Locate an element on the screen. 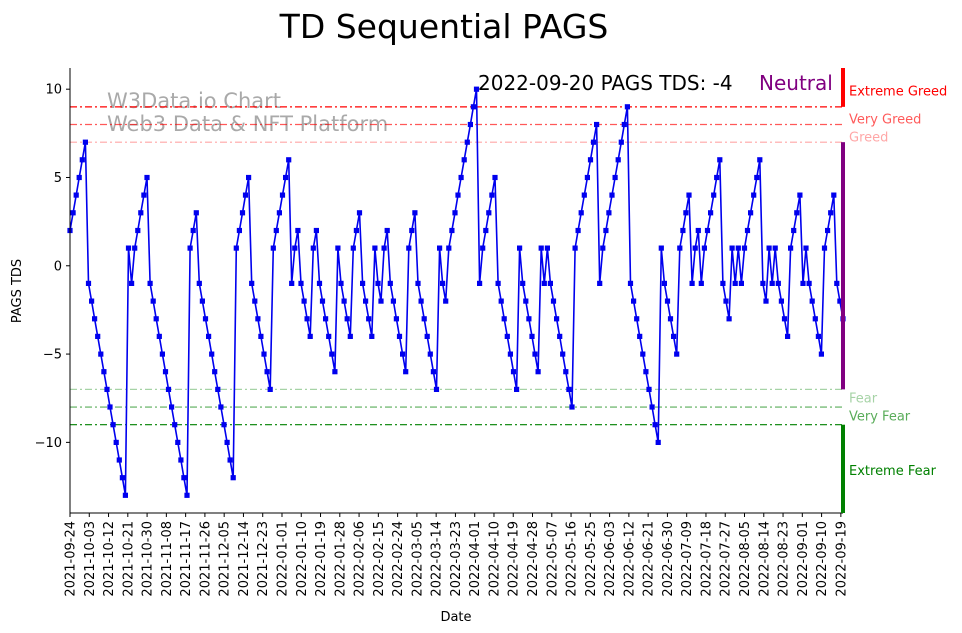 The image size is (962, 633). x-tick-label-2021-12-05: 2021-12-05 is located at coordinates (225, 559).